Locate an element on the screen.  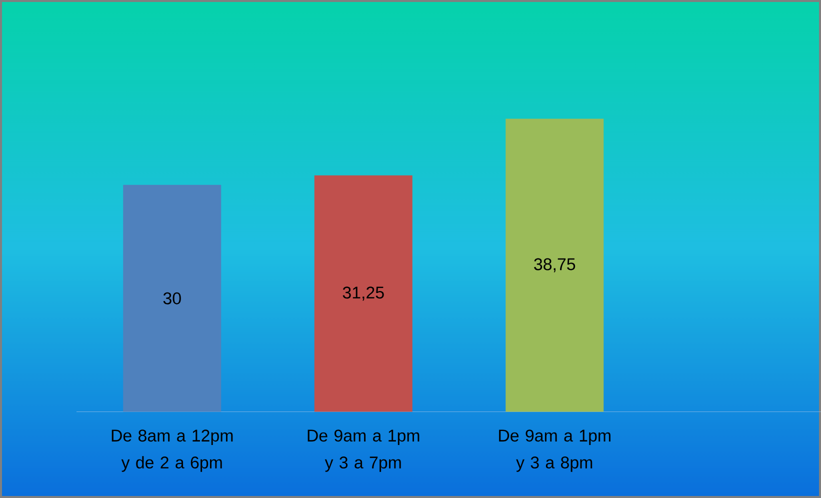
x-tick-label: De 8am a 12pm y de 2 a 6pm is located at coordinates (172, 451).